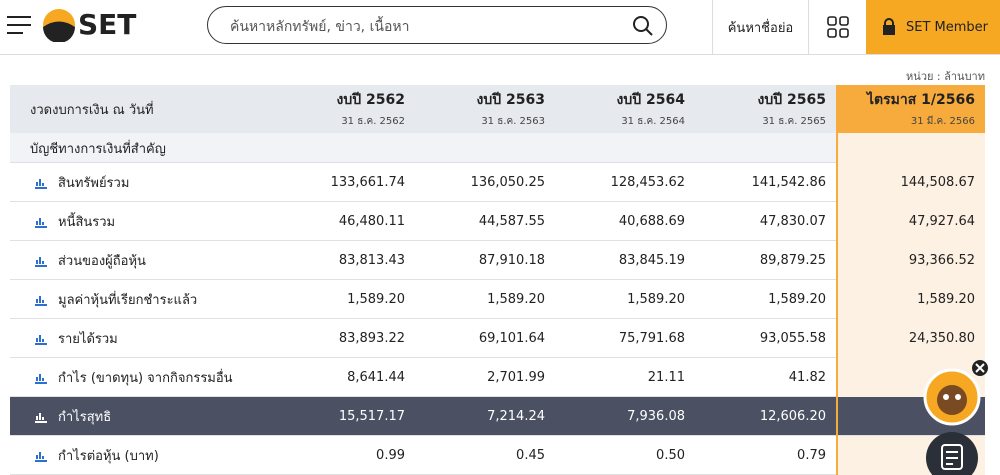 The image size is (1000, 475). I want to click on column-title: งบปี 2565, so click(791, 100).